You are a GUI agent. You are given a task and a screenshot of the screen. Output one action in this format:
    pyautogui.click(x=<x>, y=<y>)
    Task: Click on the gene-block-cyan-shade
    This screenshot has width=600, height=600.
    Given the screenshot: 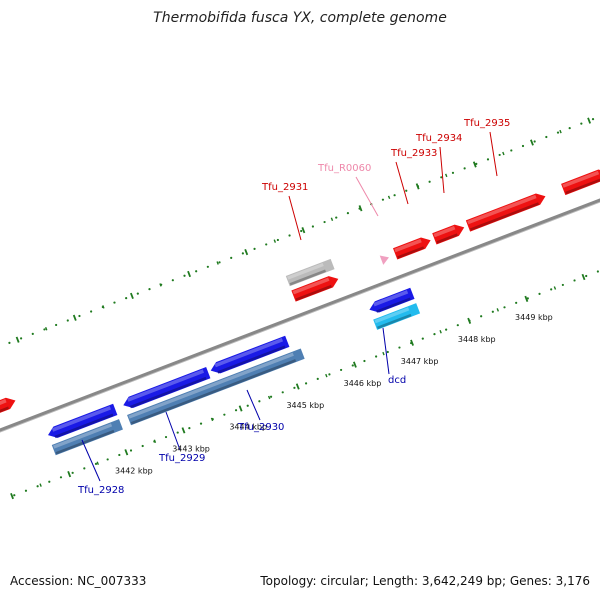 What is the action you would take?
    pyautogui.click(x=394, y=321)
    